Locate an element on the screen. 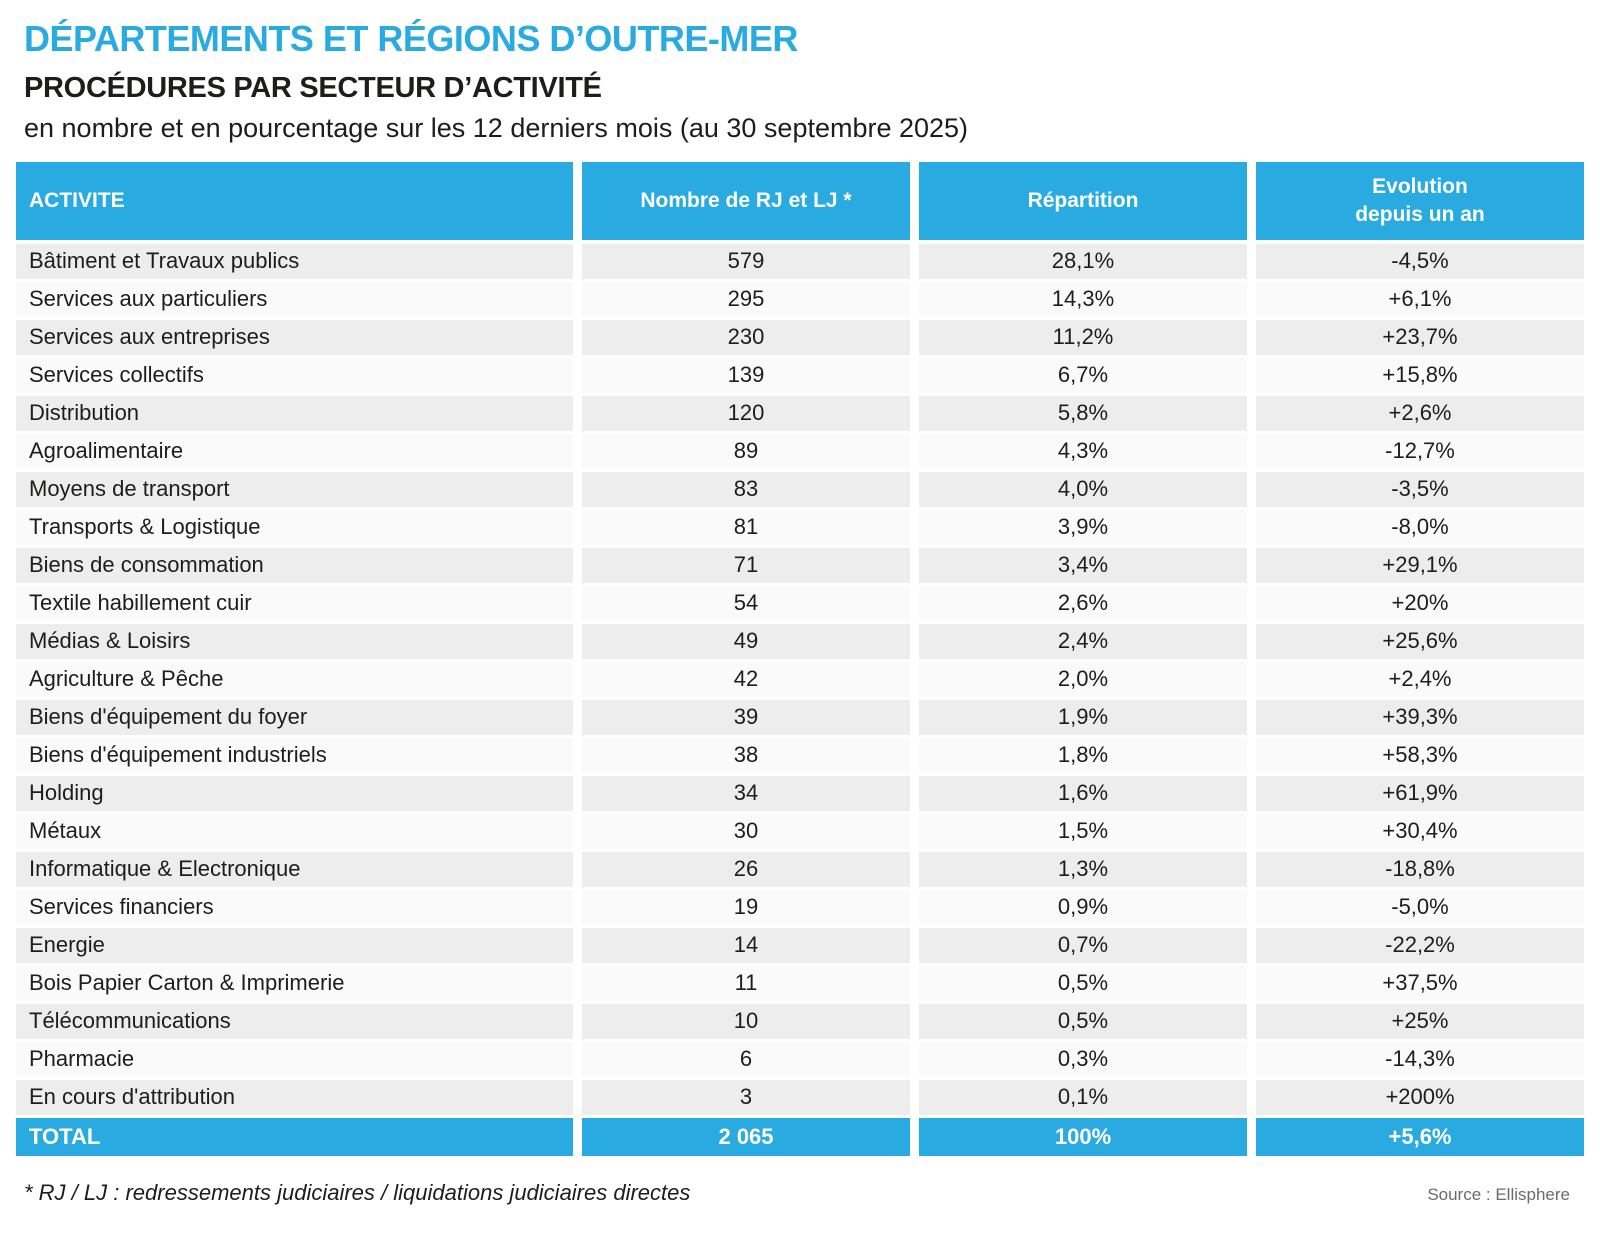 The width and height of the screenshot is (1600, 1234). header-cell-evolution: Evolution depuis un an is located at coordinates (1420, 200).